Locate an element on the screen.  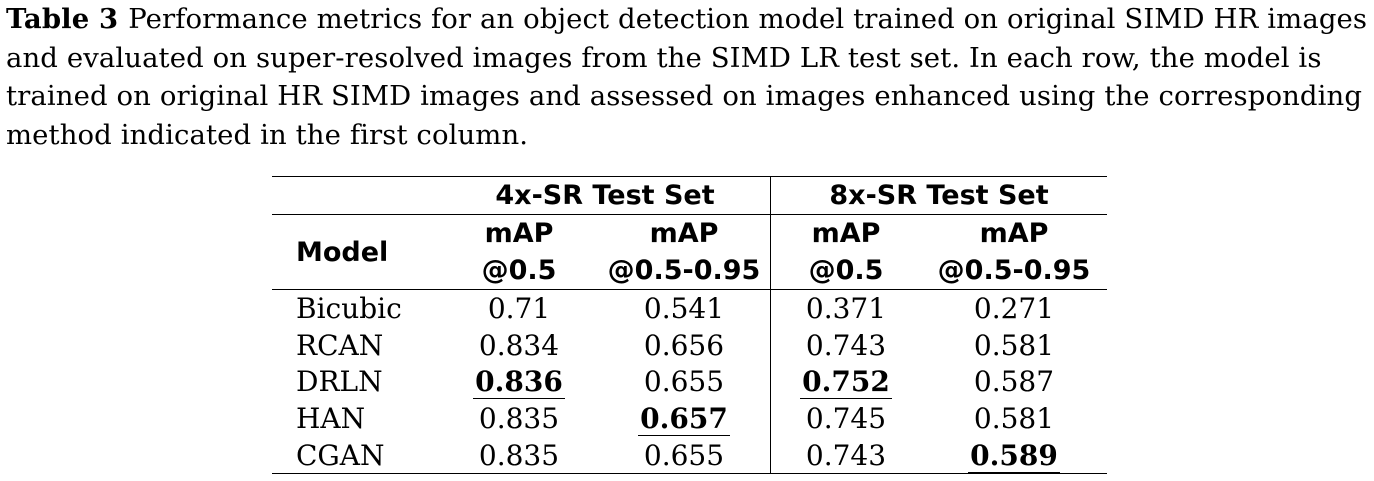
model-name-cell: Bicubic is located at coordinates (349, 308).